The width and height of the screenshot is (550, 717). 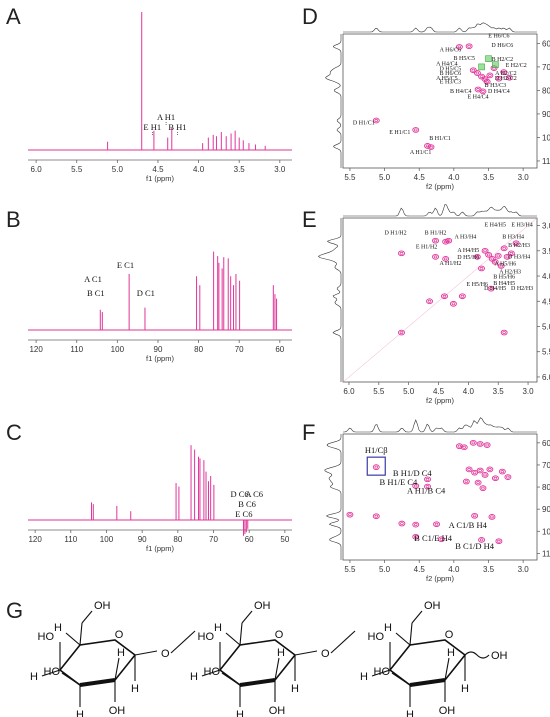 What do you see at coordinates (504, 278) in the screenshot?
I see `cross-peak-annotation: B H5/H6` at bounding box center [504, 278].